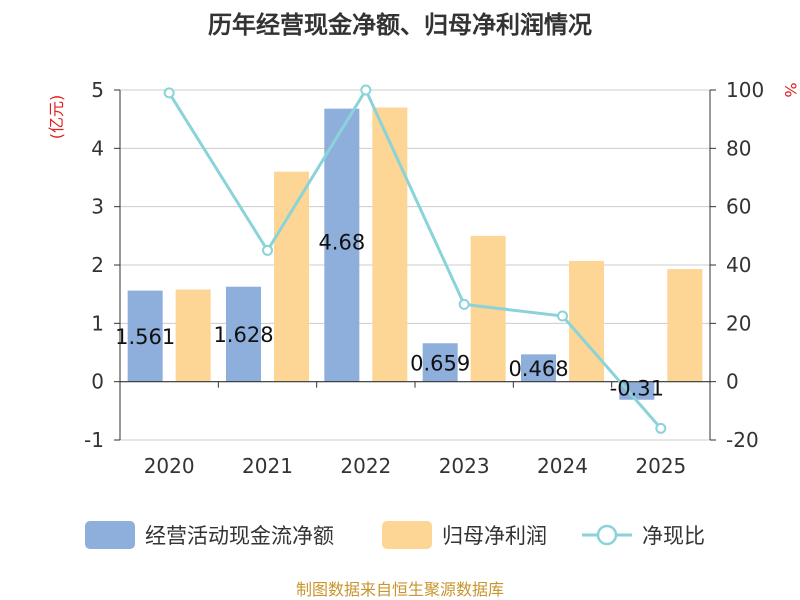 This screenshot has width=800, height=600. What do you see at coordinates (97, 323) in the screenshot?
I see `left-tick-label: 1` at bounding box center [97, 323].